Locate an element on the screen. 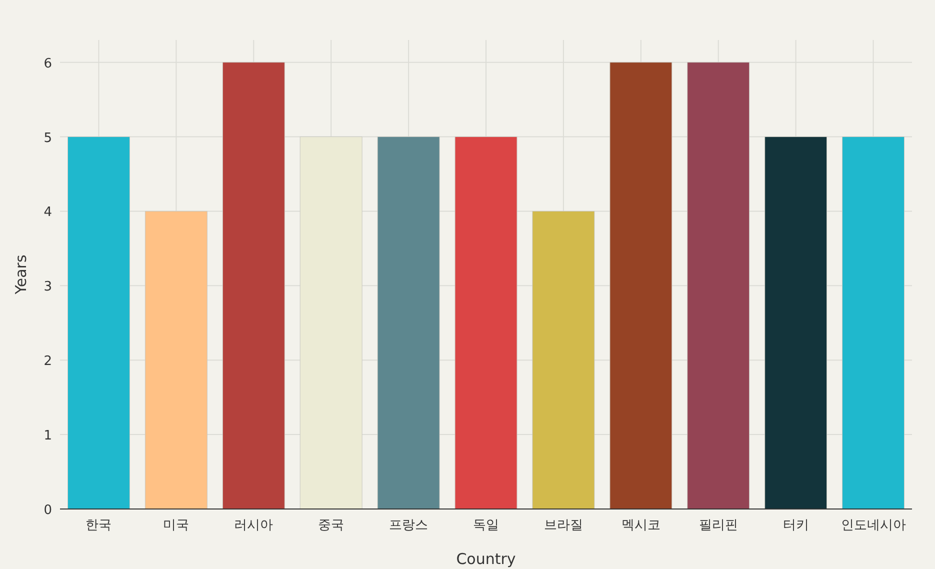 The image size is (935, 569). x-tick-label: 한국 is located at coordinates (99, 525).